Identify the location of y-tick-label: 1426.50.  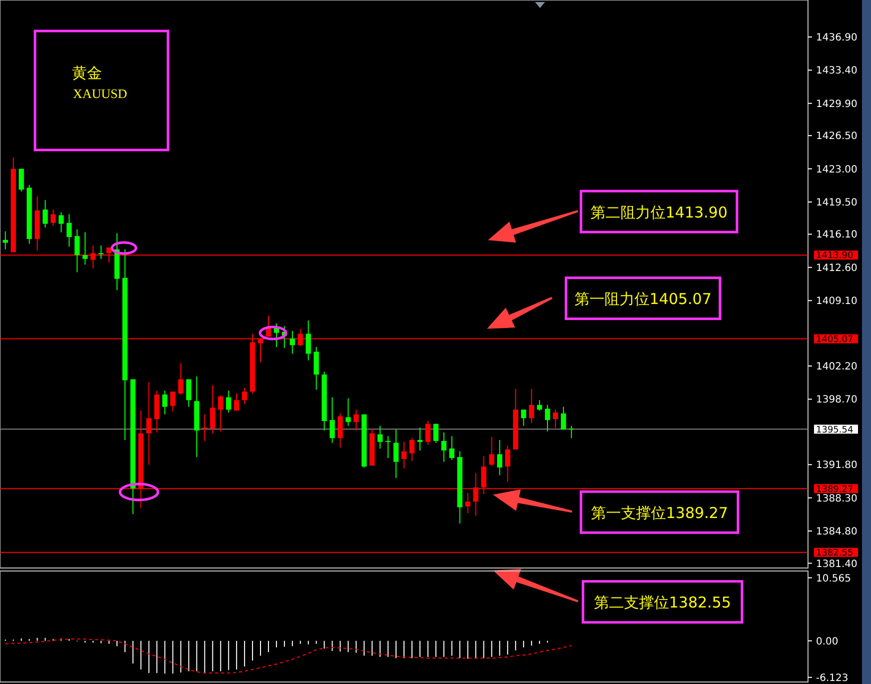
(837, 136).